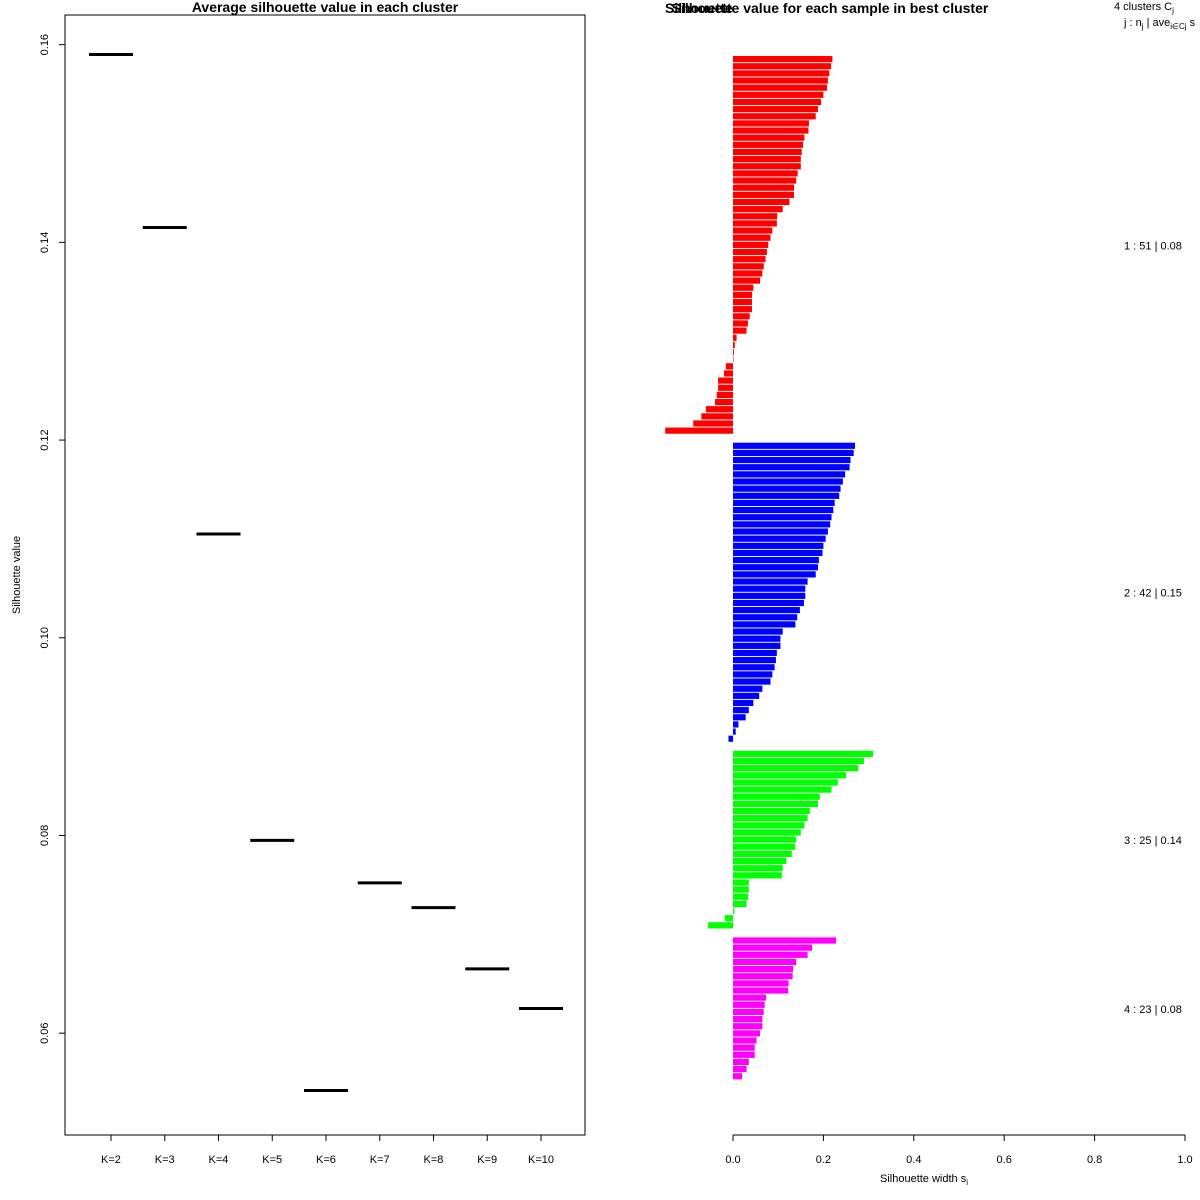 The image size is (1200, 1200). Describe the element at coordinates (924, 1180) in the screenshot. I see `right-x-axis-label: Silhouette width si` at that location.